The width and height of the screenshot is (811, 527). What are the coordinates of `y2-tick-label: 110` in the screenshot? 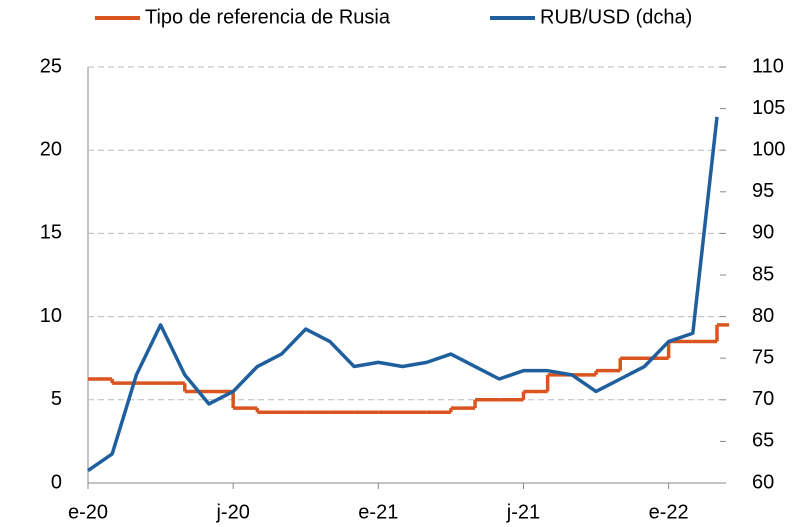 It's located at (768, 66).